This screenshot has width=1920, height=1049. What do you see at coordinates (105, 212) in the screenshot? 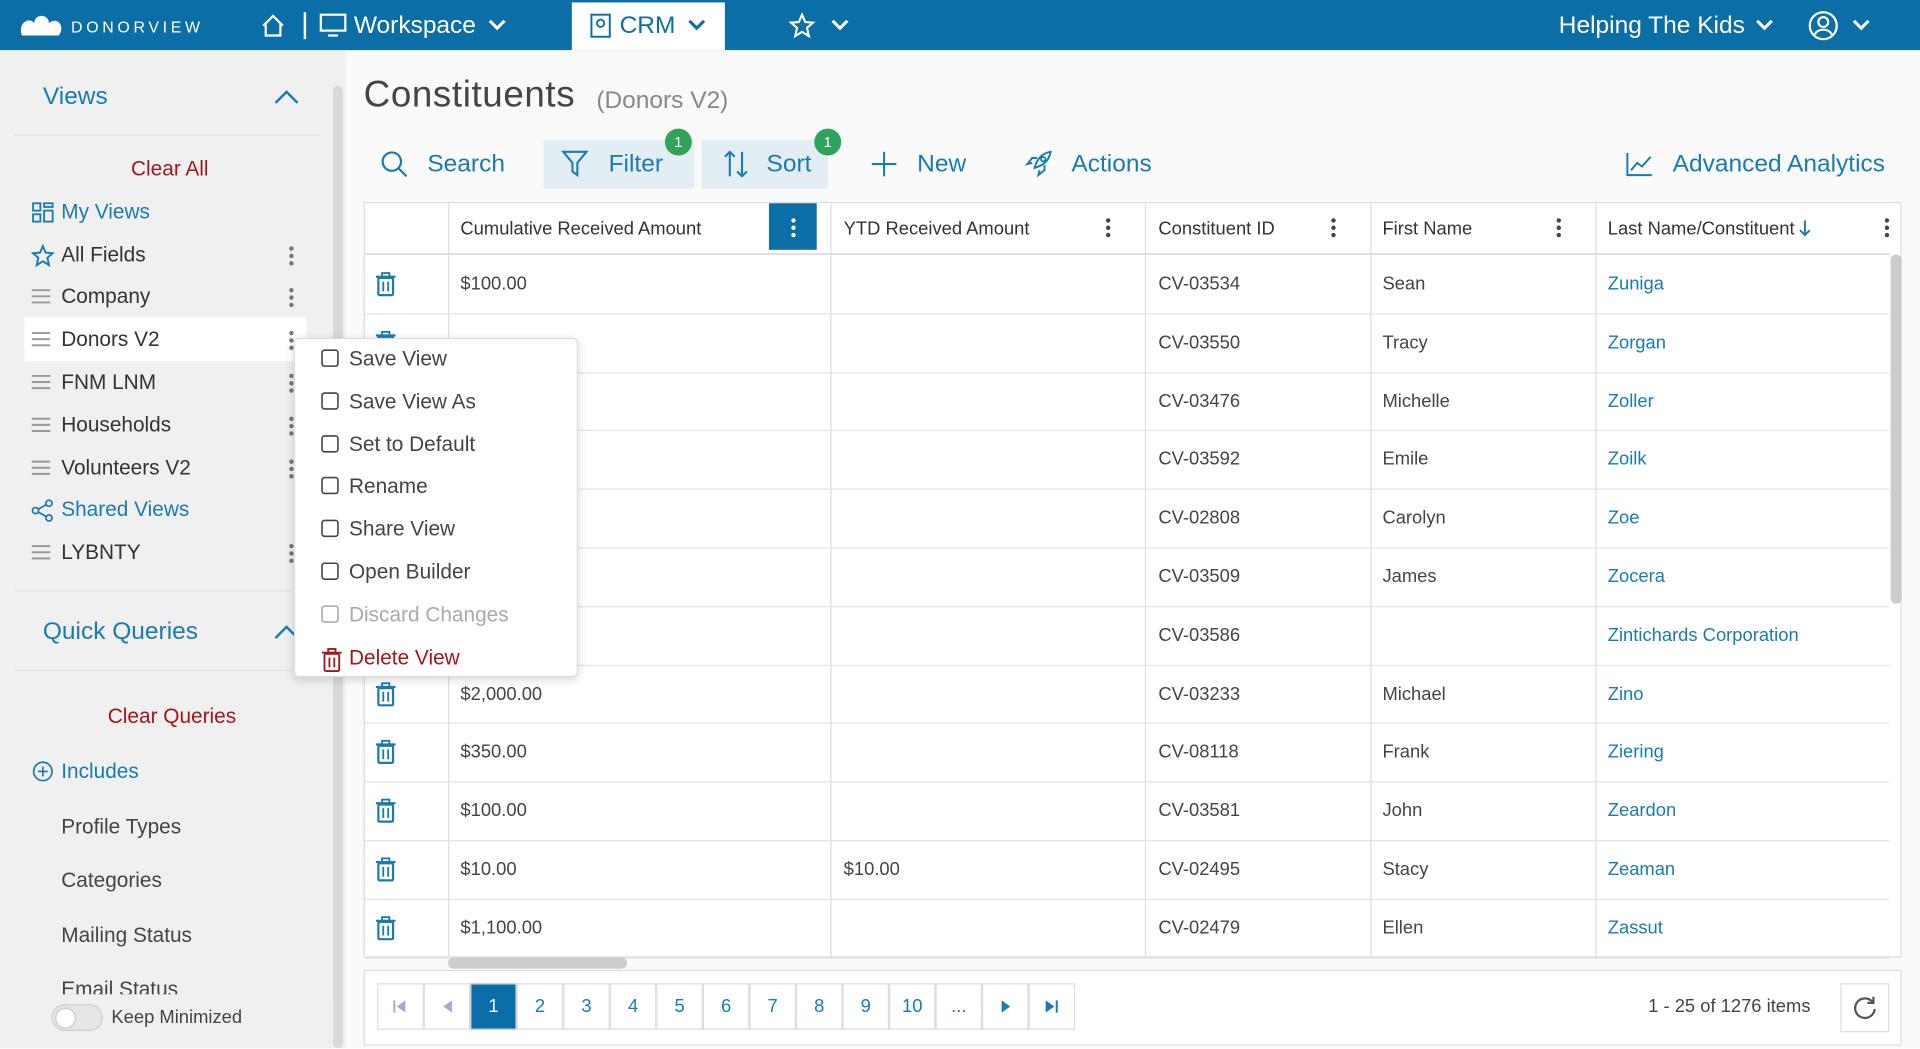
I see `view-item: My Views` at bounding box center [105, 212].